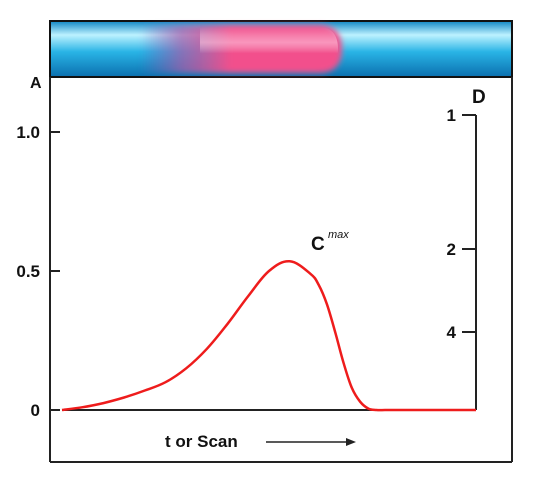 This screenshot has height=489, width=553. What do you see at coordinates (452, 332) in the screenshot?
I see `right-tick-label: 4` at bounding box center [452, 332].